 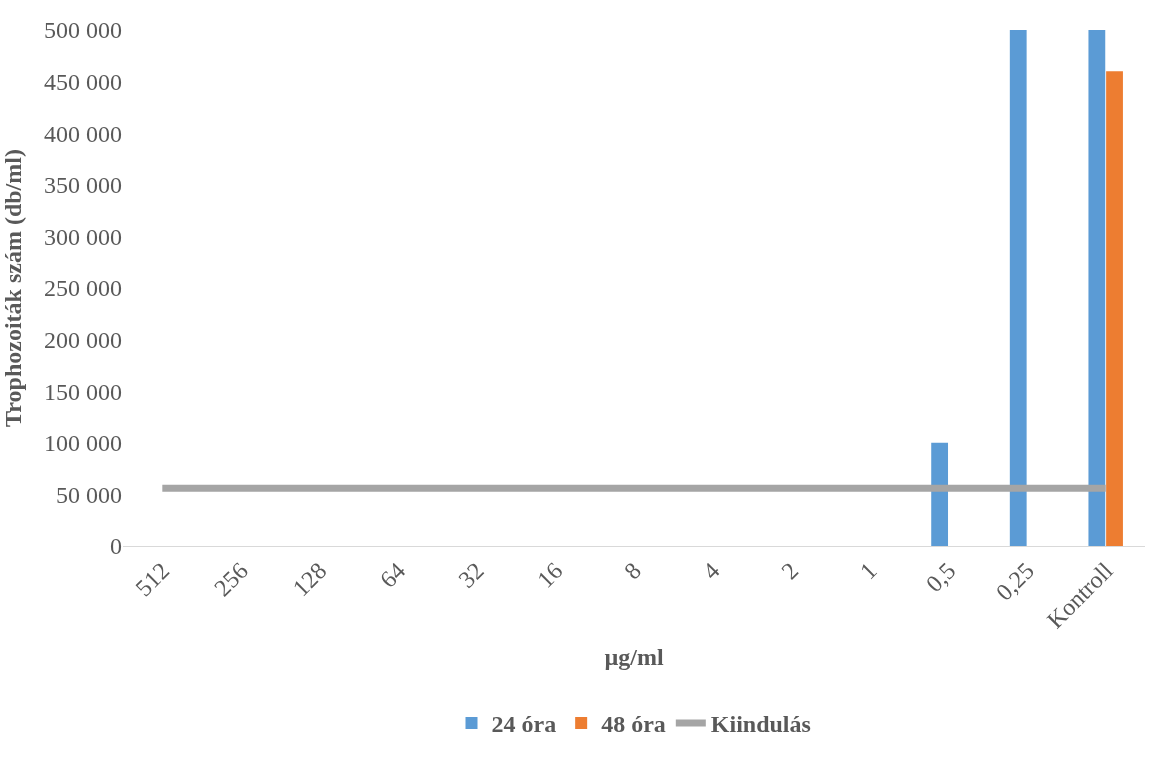 I want to click on x-tick-label: 128, so click(x=309, y=579).